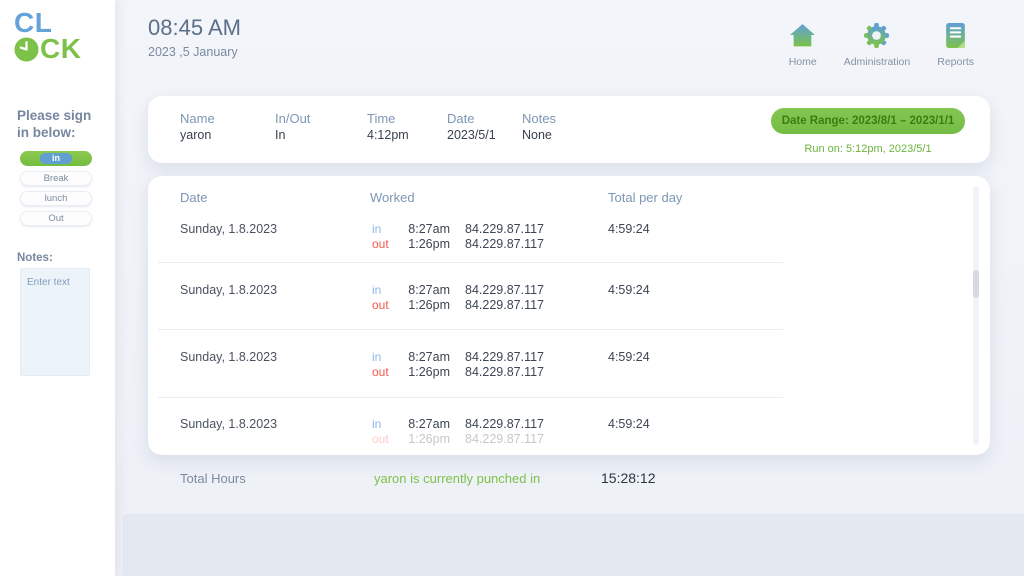 The width and height of the screenshot is (1024, 576). What do you see at coordinates (293, 118) in the screenshot?
I see `summary-inout-label: In/Out` at bounding box center [293, 118].